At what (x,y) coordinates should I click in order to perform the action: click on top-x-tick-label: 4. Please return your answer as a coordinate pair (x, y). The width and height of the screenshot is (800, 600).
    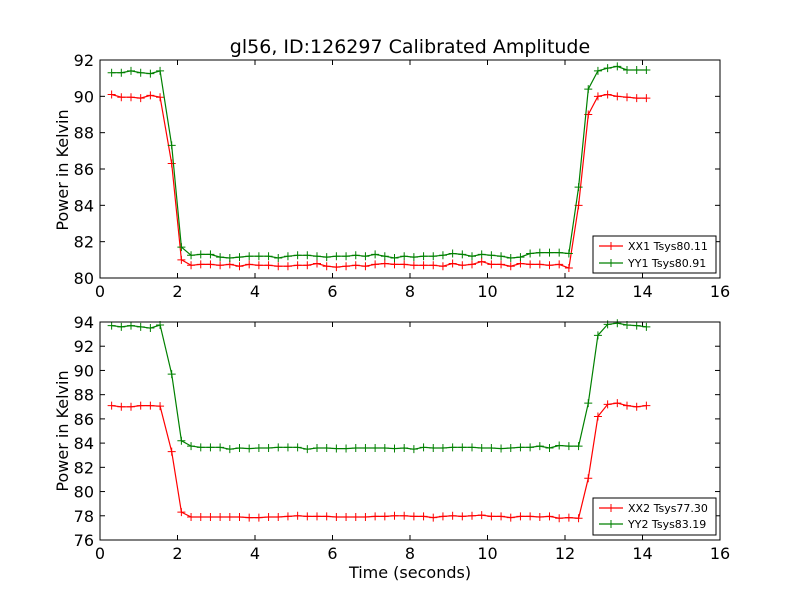
    Looking at the image, I should click on (255, 291).